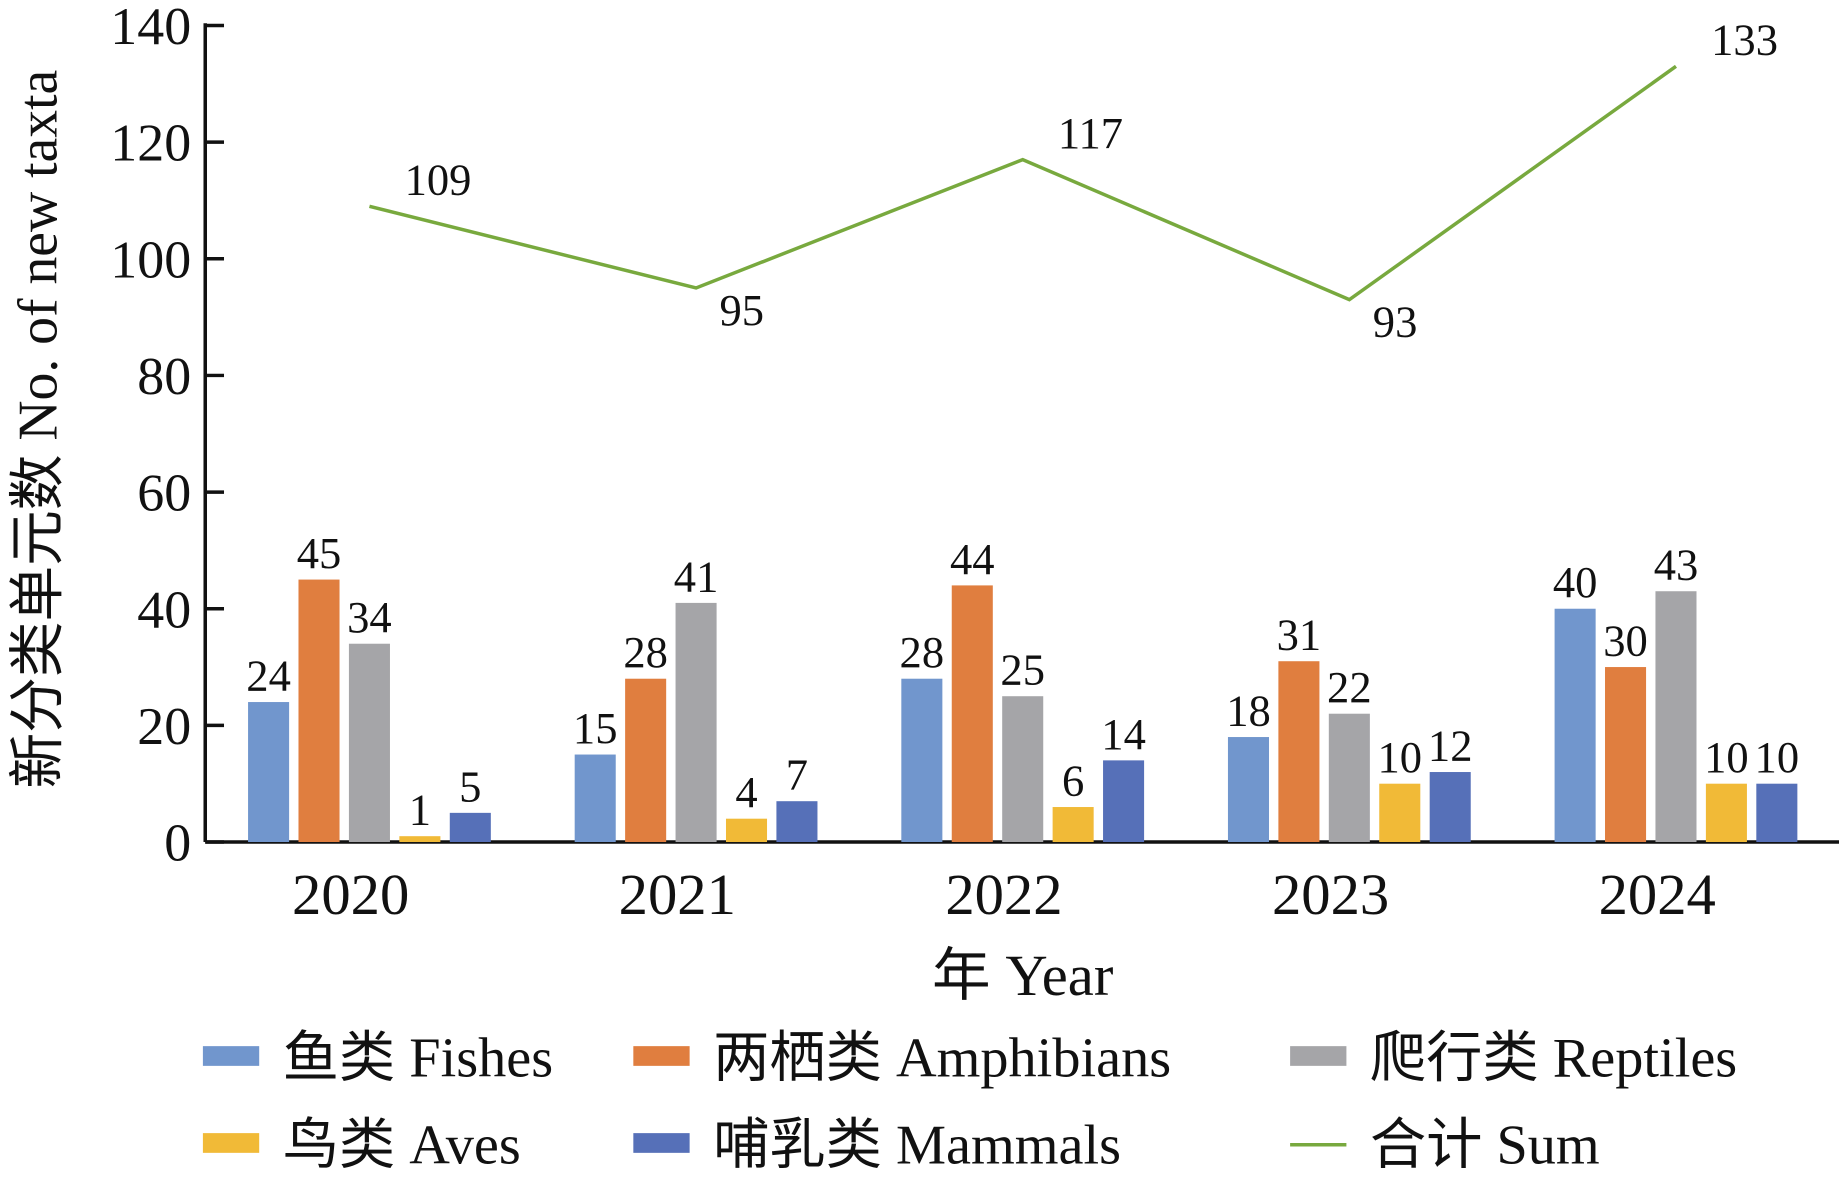 The width and height of the screenshot is (1839, 1183). What do you see at coordinates (1575, 582) in the screenshot?
I see `bar-value-label: 40` at bounding box center [1575, 582].